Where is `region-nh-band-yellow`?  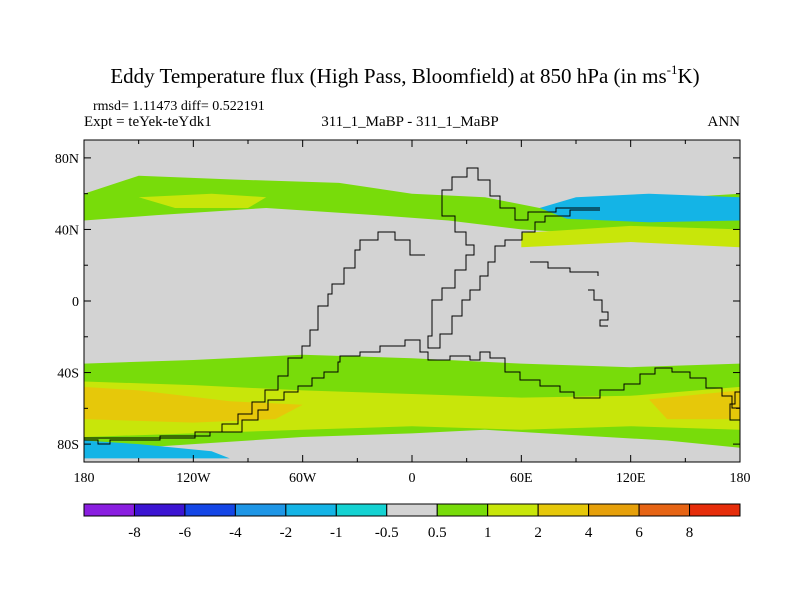
region-nh-band-yellow is located at coordinates (202, 200).